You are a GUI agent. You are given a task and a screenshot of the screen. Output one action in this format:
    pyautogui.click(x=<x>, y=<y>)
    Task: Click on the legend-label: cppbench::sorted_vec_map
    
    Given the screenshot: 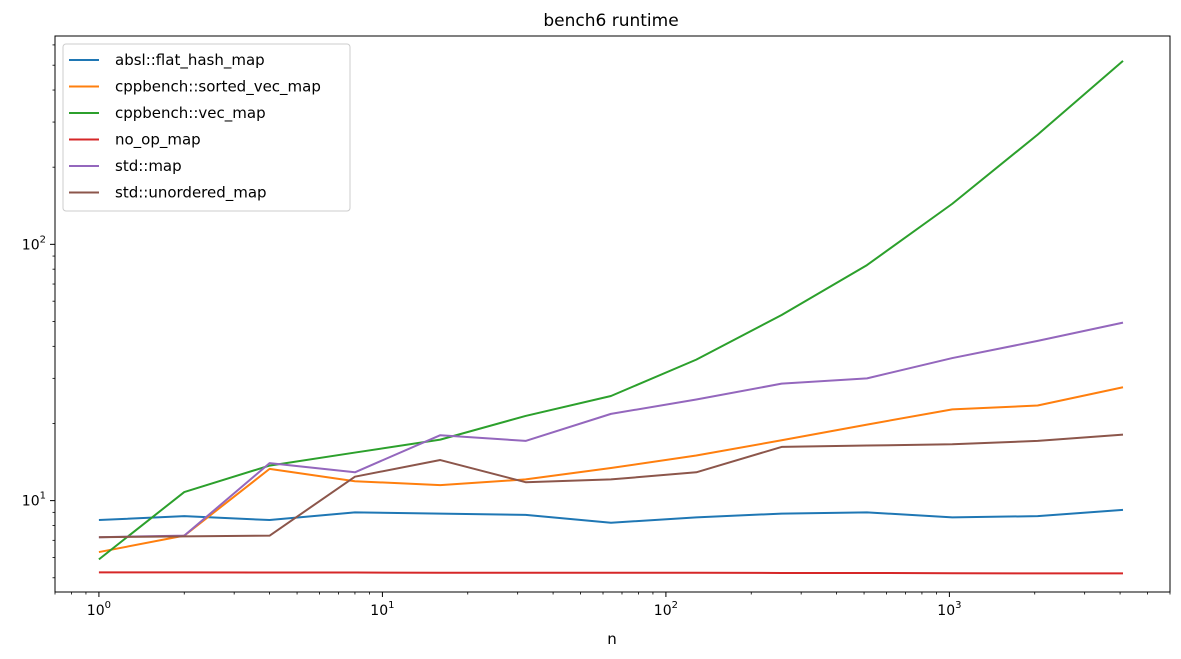 What is the action you would take?
    pyautogui.click(x=218, y=87)
    